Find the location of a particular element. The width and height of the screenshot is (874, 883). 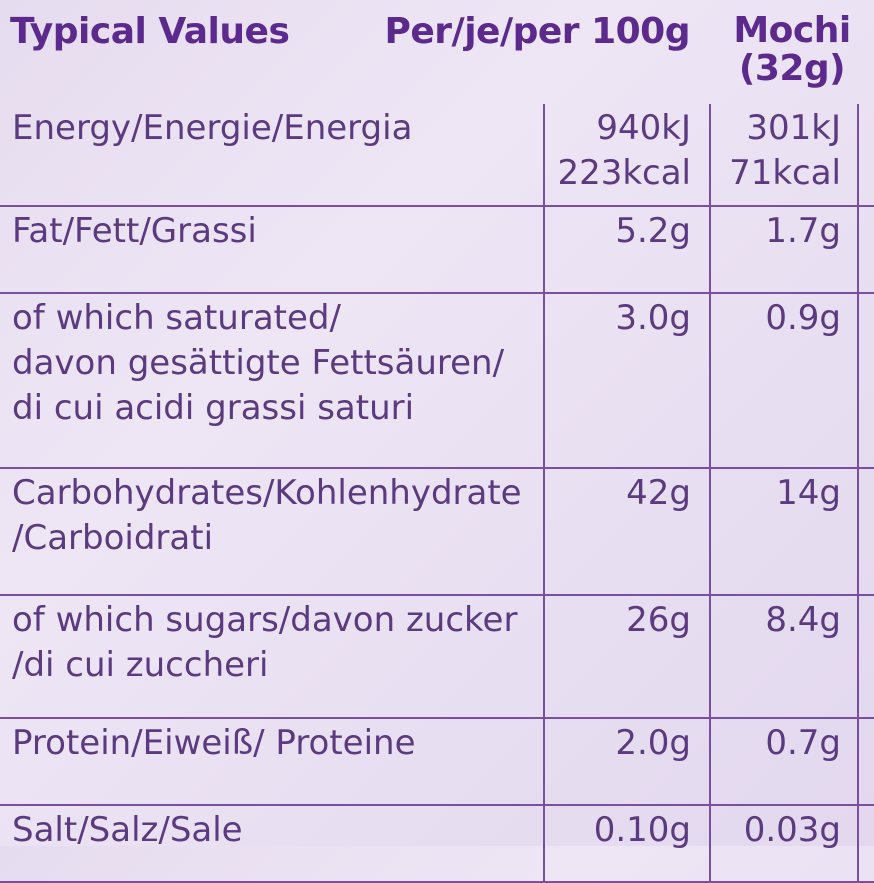

serving-heading: Mochi (32g) is located at coordinates (792, 49).